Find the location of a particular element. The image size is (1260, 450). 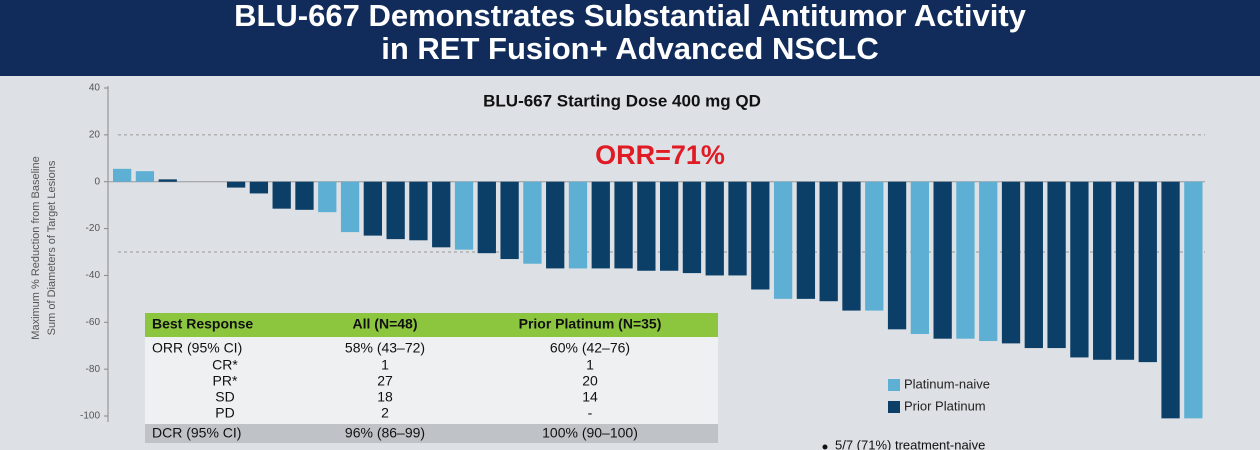

footnote: 5/7 (71%) treatment-naive is located at coordinates (910, 443).